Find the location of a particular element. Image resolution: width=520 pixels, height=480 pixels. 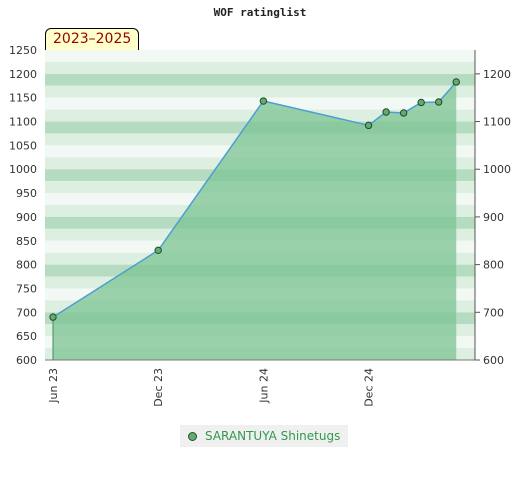

legend: SARANTUYA Shinetugs is located at coordinates (264, 436).